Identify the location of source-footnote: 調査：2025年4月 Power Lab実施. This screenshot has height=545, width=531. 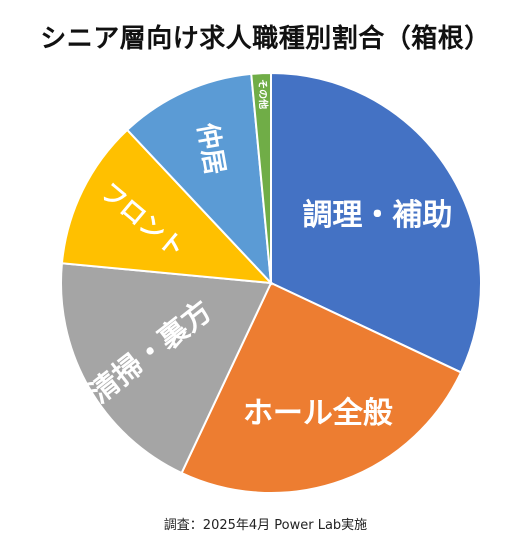
(265, 525).